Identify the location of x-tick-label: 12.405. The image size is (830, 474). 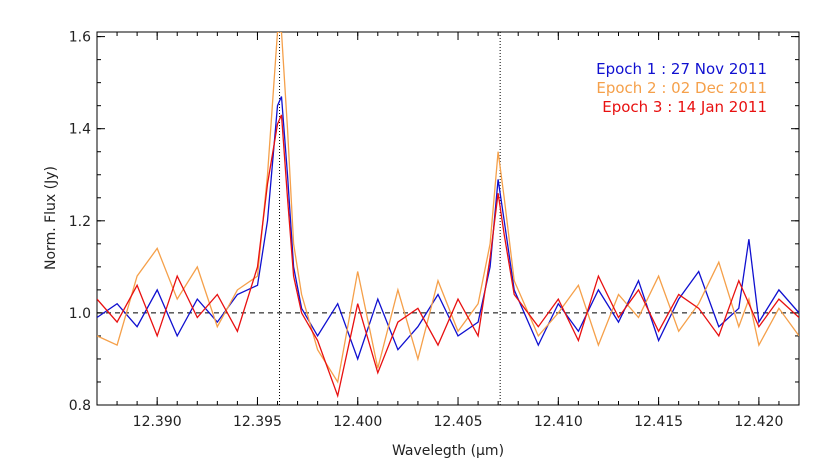
(458, 422).